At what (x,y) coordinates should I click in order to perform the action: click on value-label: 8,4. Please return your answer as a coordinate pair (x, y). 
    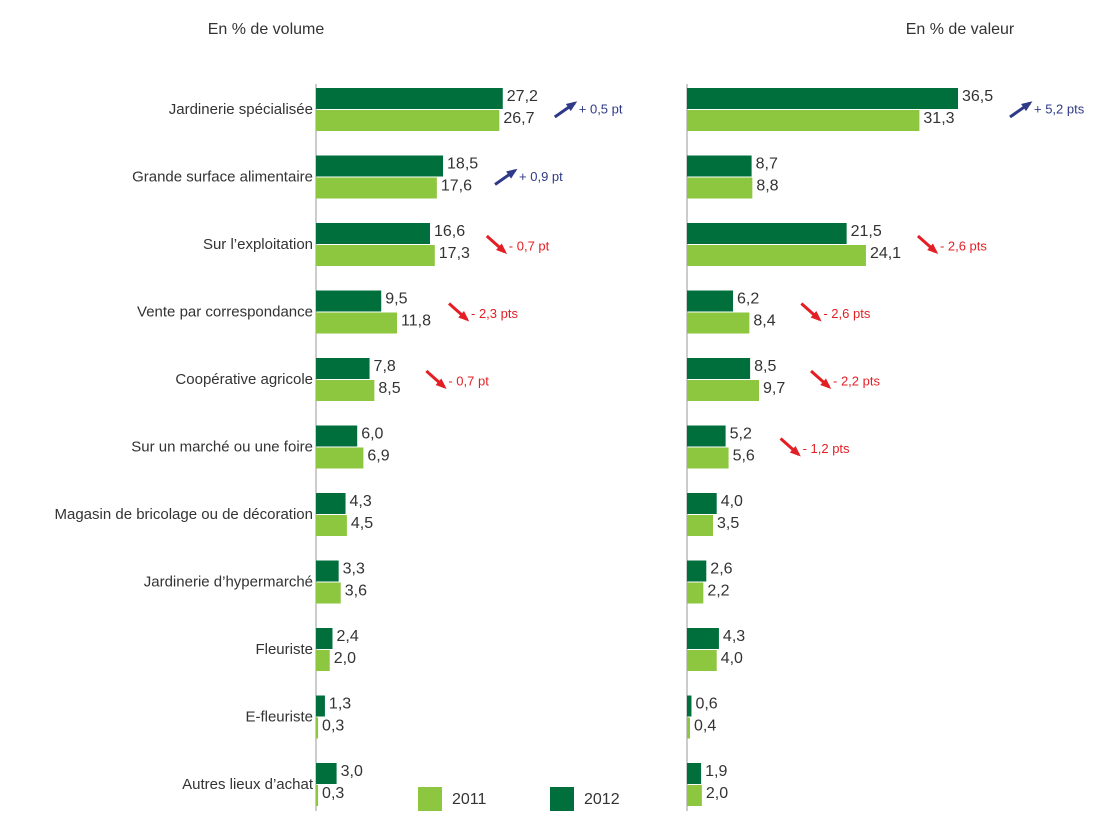
    Looking at the image, I should click on (764, 321).